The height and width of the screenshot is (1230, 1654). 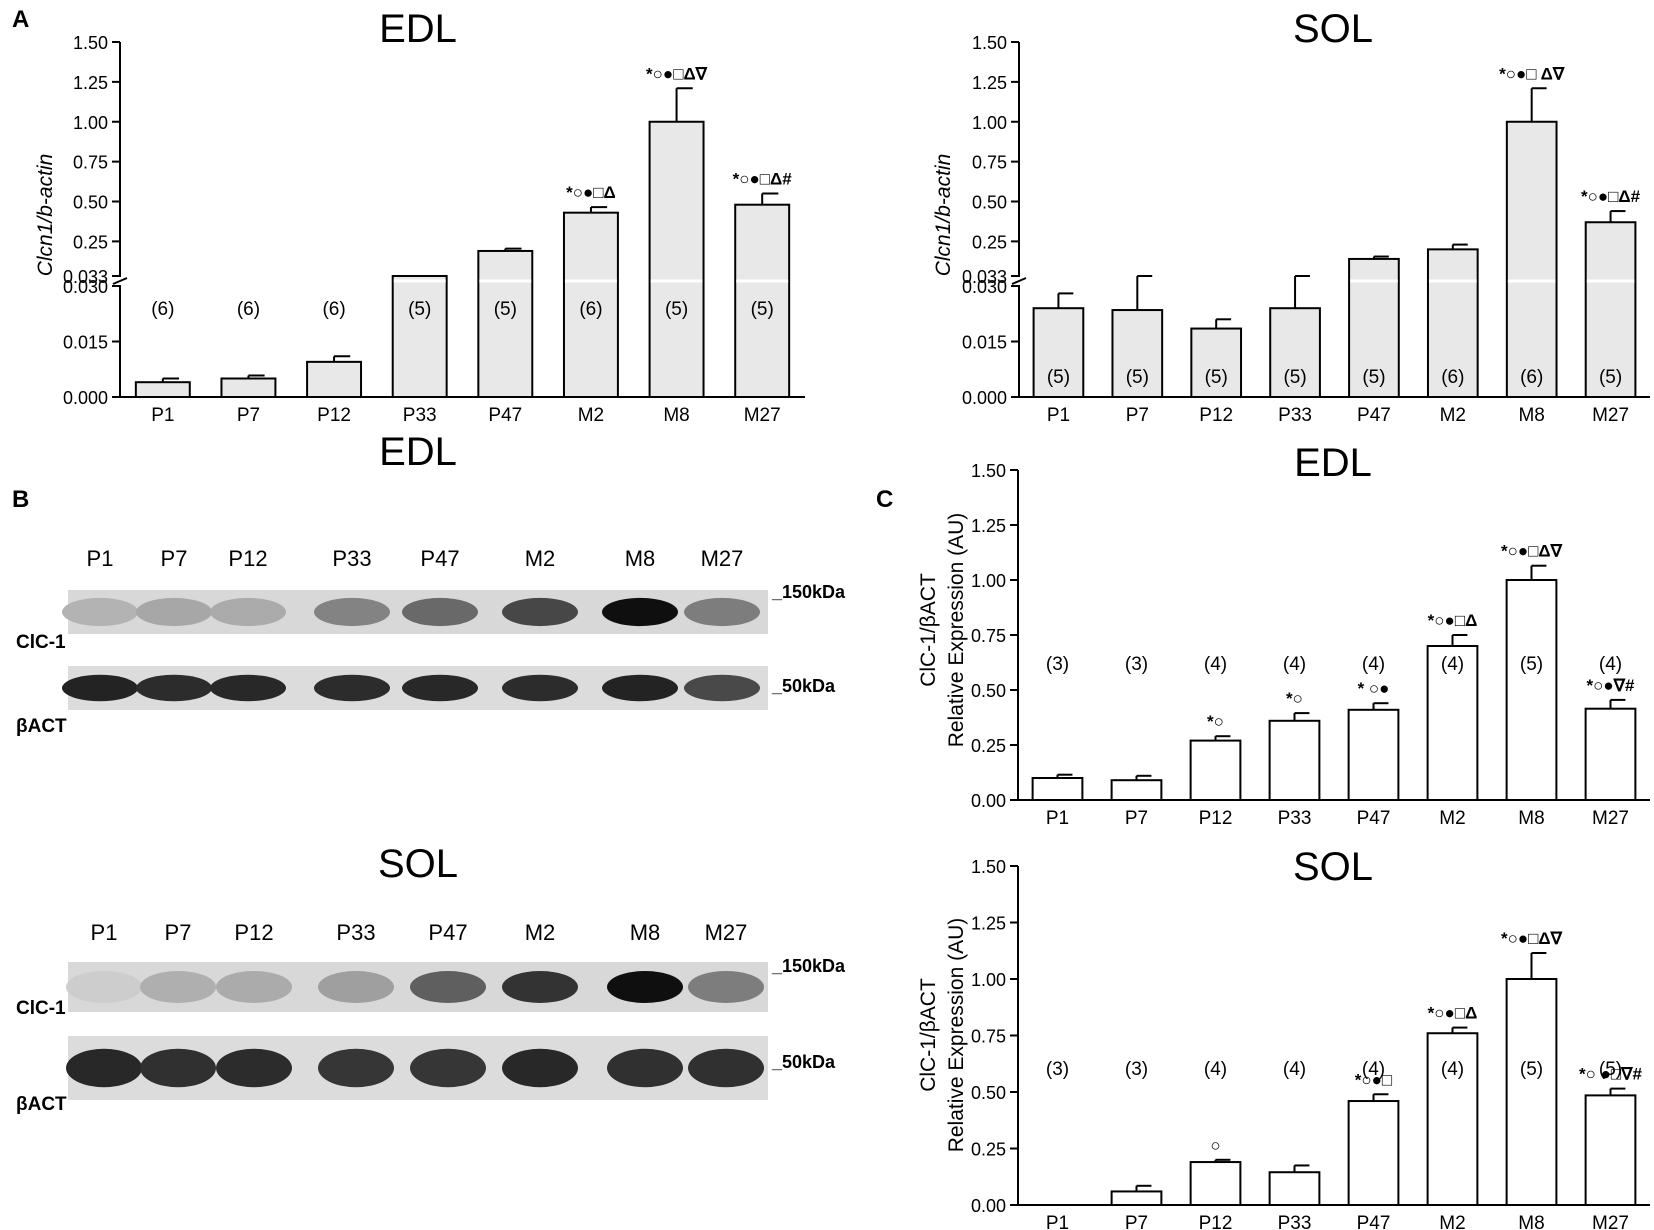 I want to click on significance-annotation: *○●□Δ#, so click(x=1611, y=196).